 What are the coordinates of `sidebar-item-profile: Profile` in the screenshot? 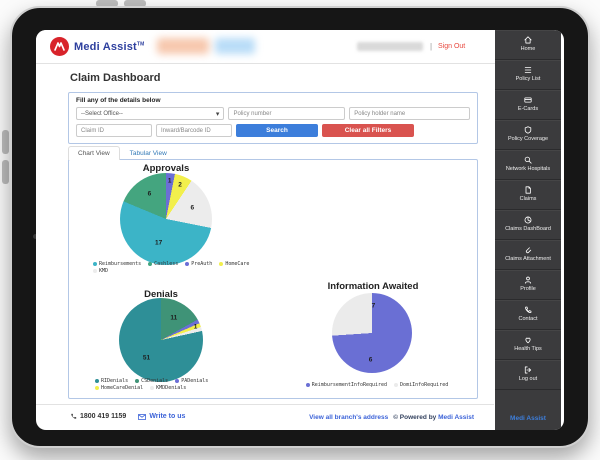 It's located at (528, 285).